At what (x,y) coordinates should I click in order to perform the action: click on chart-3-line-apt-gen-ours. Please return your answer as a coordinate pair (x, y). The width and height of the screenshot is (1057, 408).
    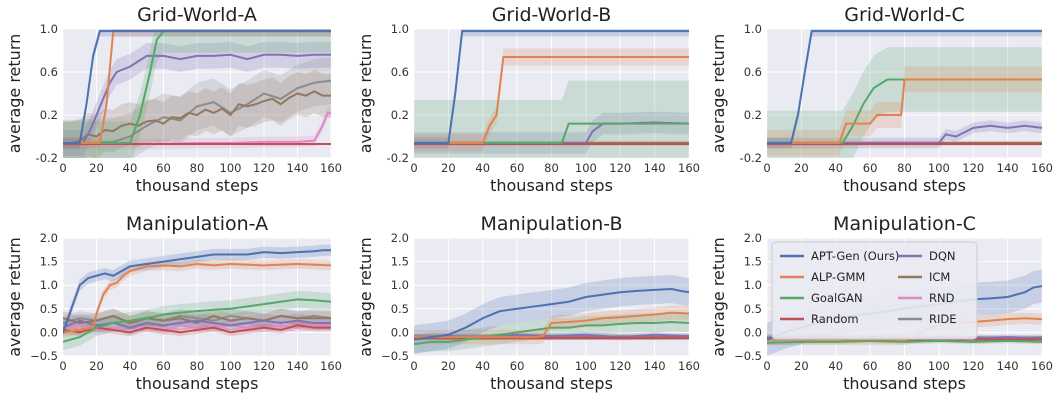
    Looking at the image, I should click on (197, 291).